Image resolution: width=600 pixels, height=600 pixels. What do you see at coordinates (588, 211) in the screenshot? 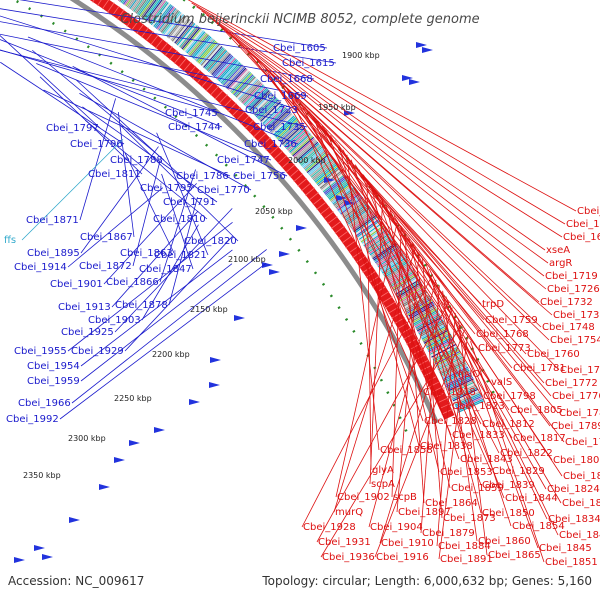
I see `gene-label-right: Cbei_1670` at bounding box center [588, 211].